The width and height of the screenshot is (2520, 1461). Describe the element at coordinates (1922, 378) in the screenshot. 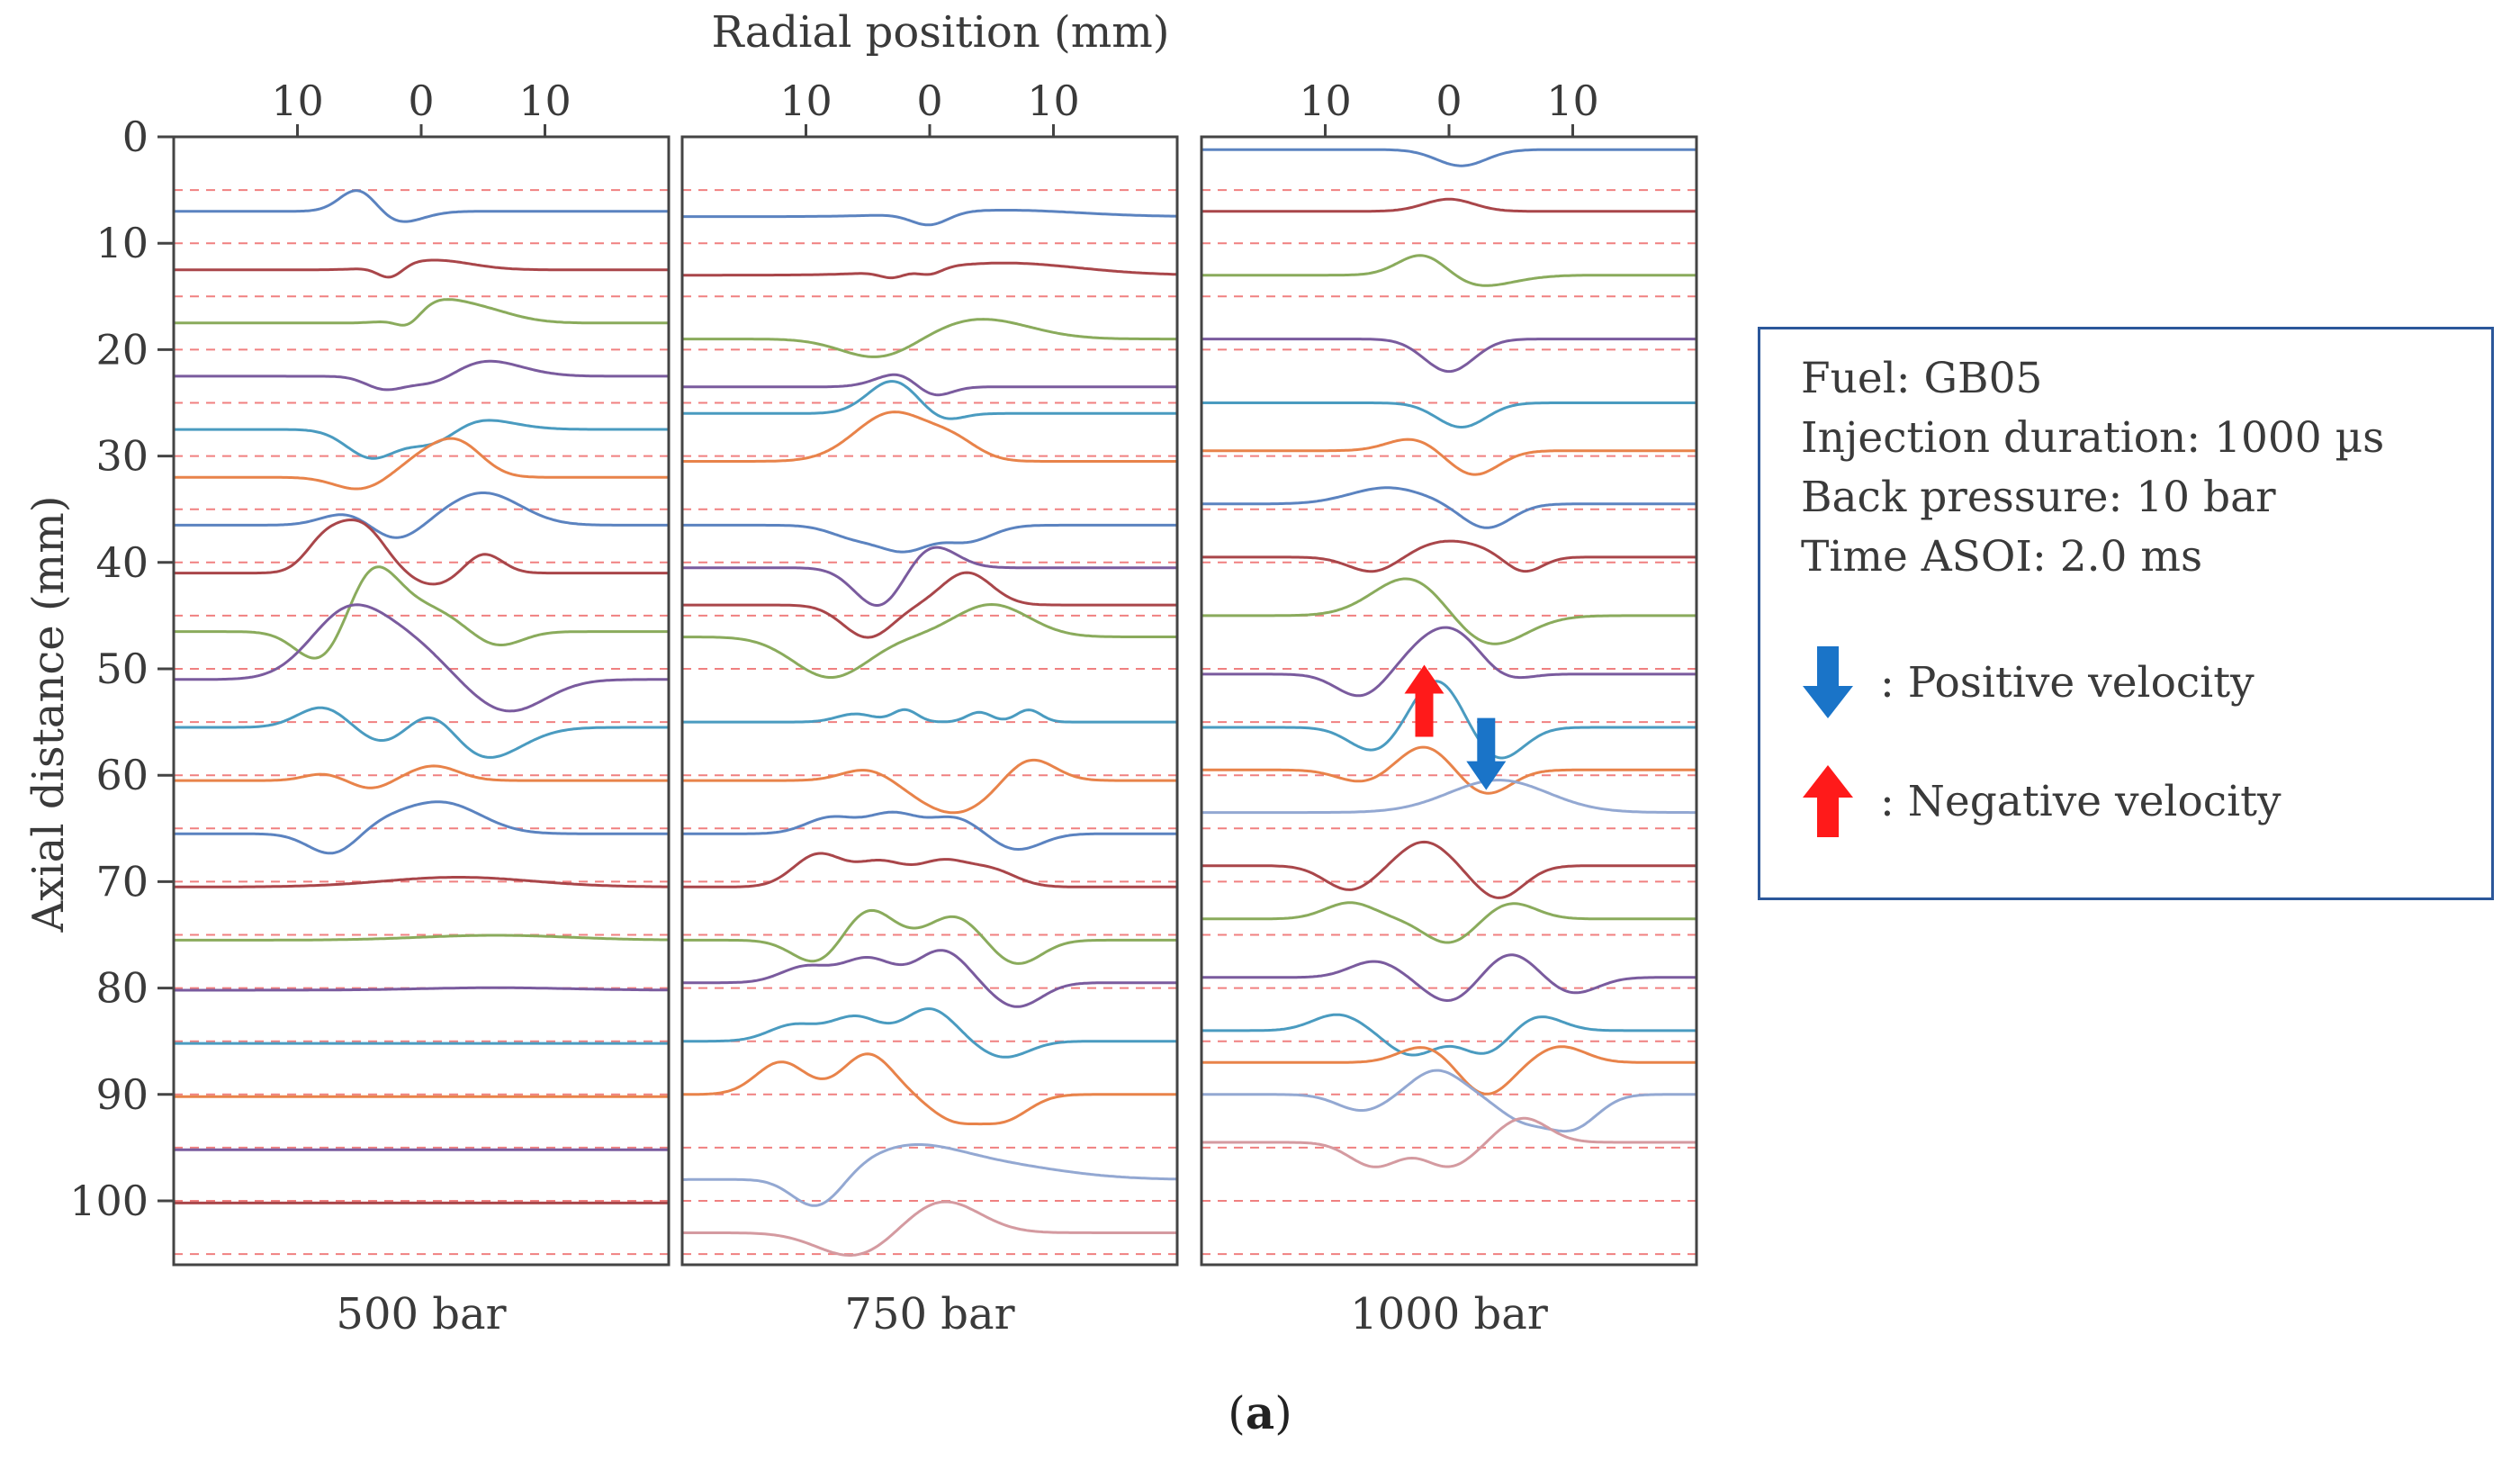

I see `legend-fuel: Fuel: GB05` at that location.